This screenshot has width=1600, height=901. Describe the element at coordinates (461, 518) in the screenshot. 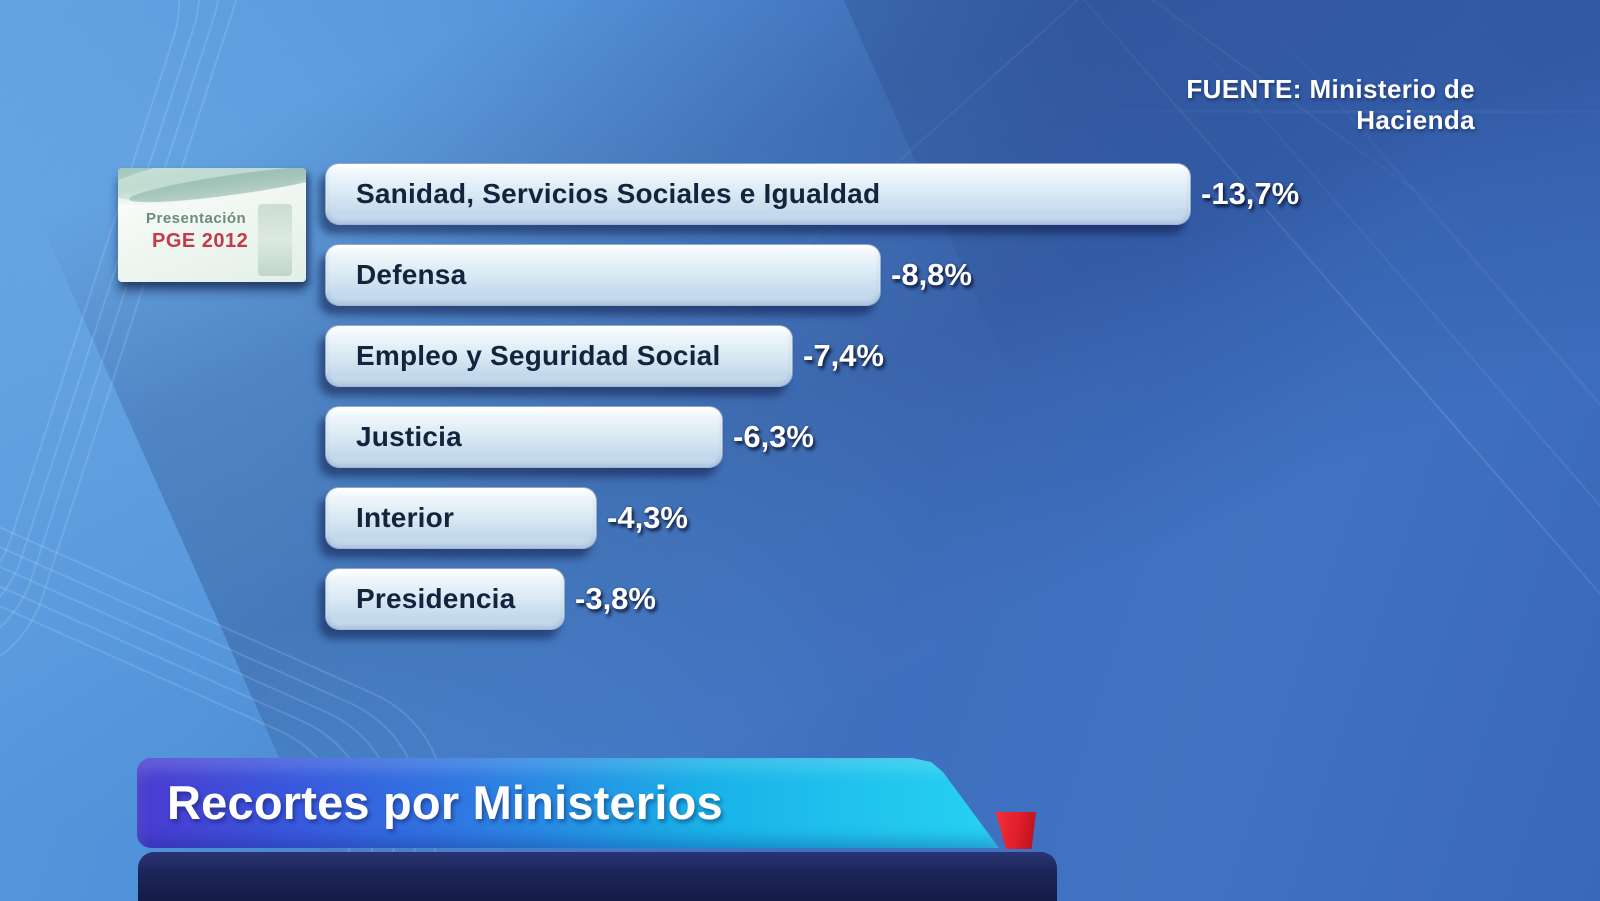

I see `bar: Interior` at that location.